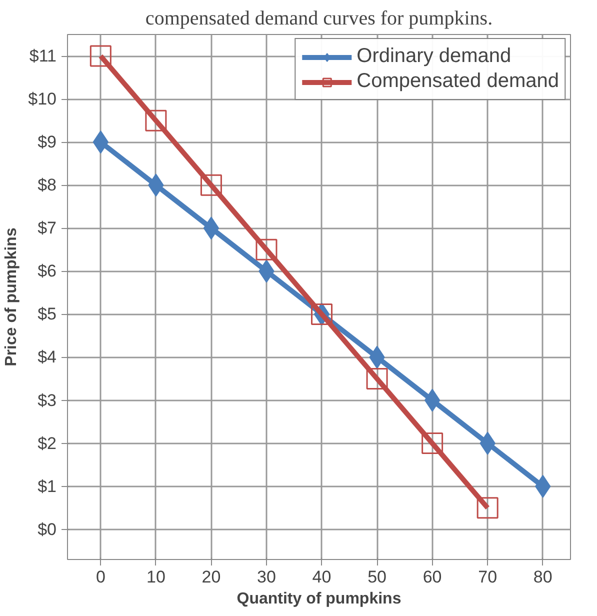 Image resolution: width=597 pixels, height=616 pixels. I want to click on x-axis-title: Quantity of pumpkins, so click(319, 599).